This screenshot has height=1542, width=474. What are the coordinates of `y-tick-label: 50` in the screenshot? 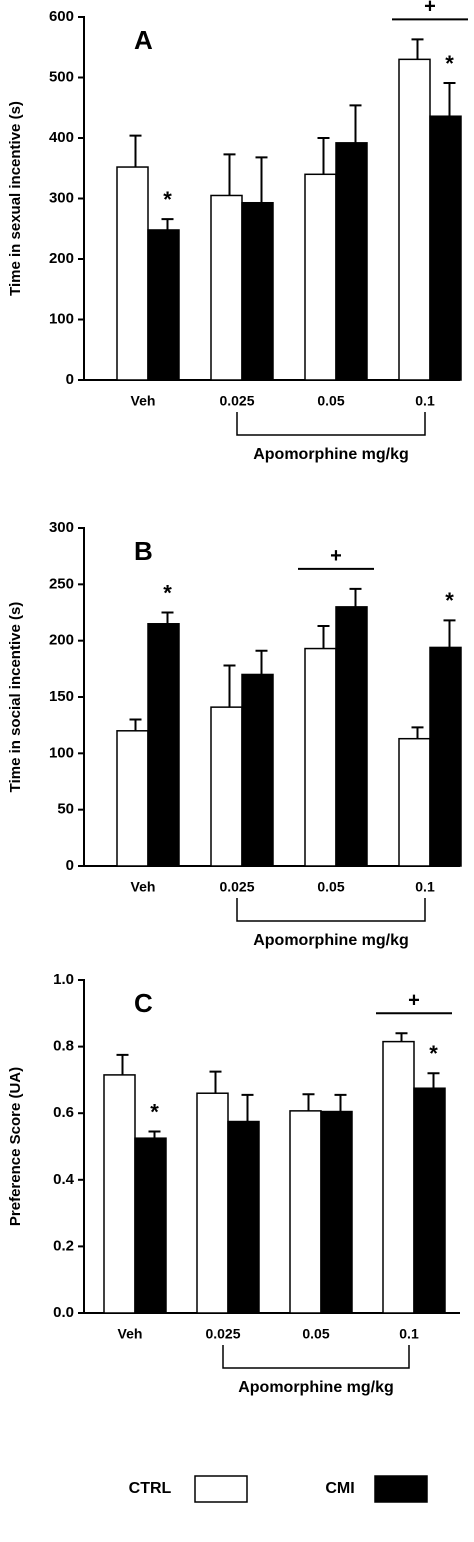 It's located at (65, 809).